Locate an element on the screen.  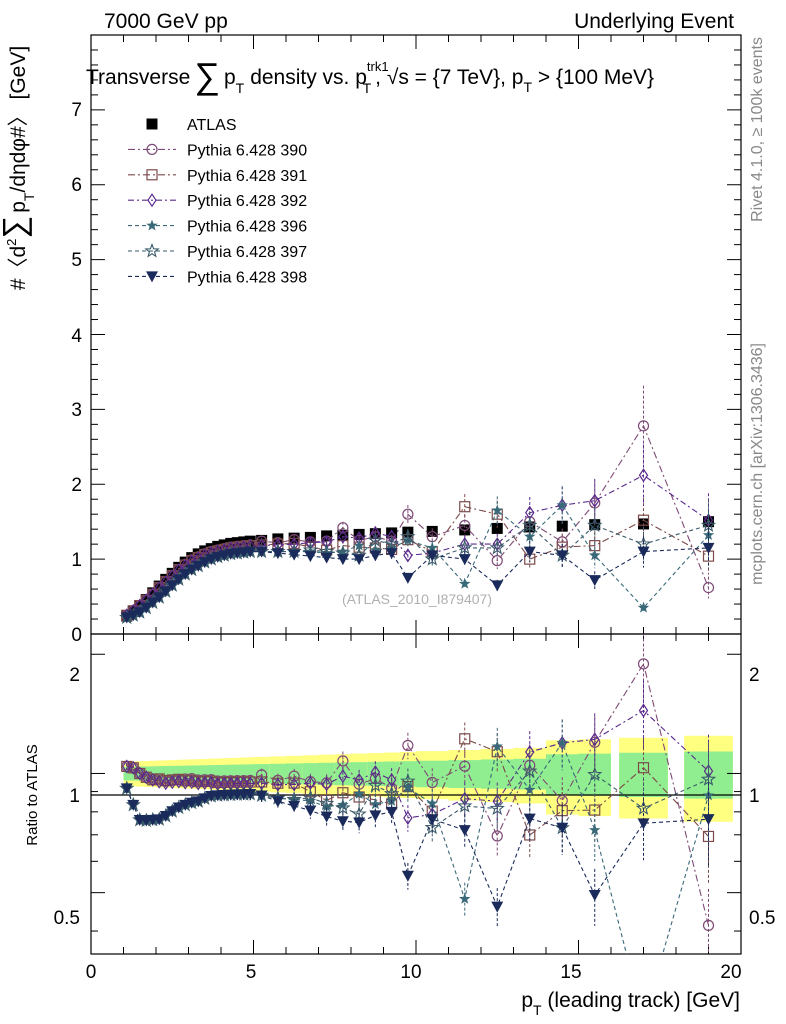
x-tick-15: 15 is located at coordinates (570, 972).